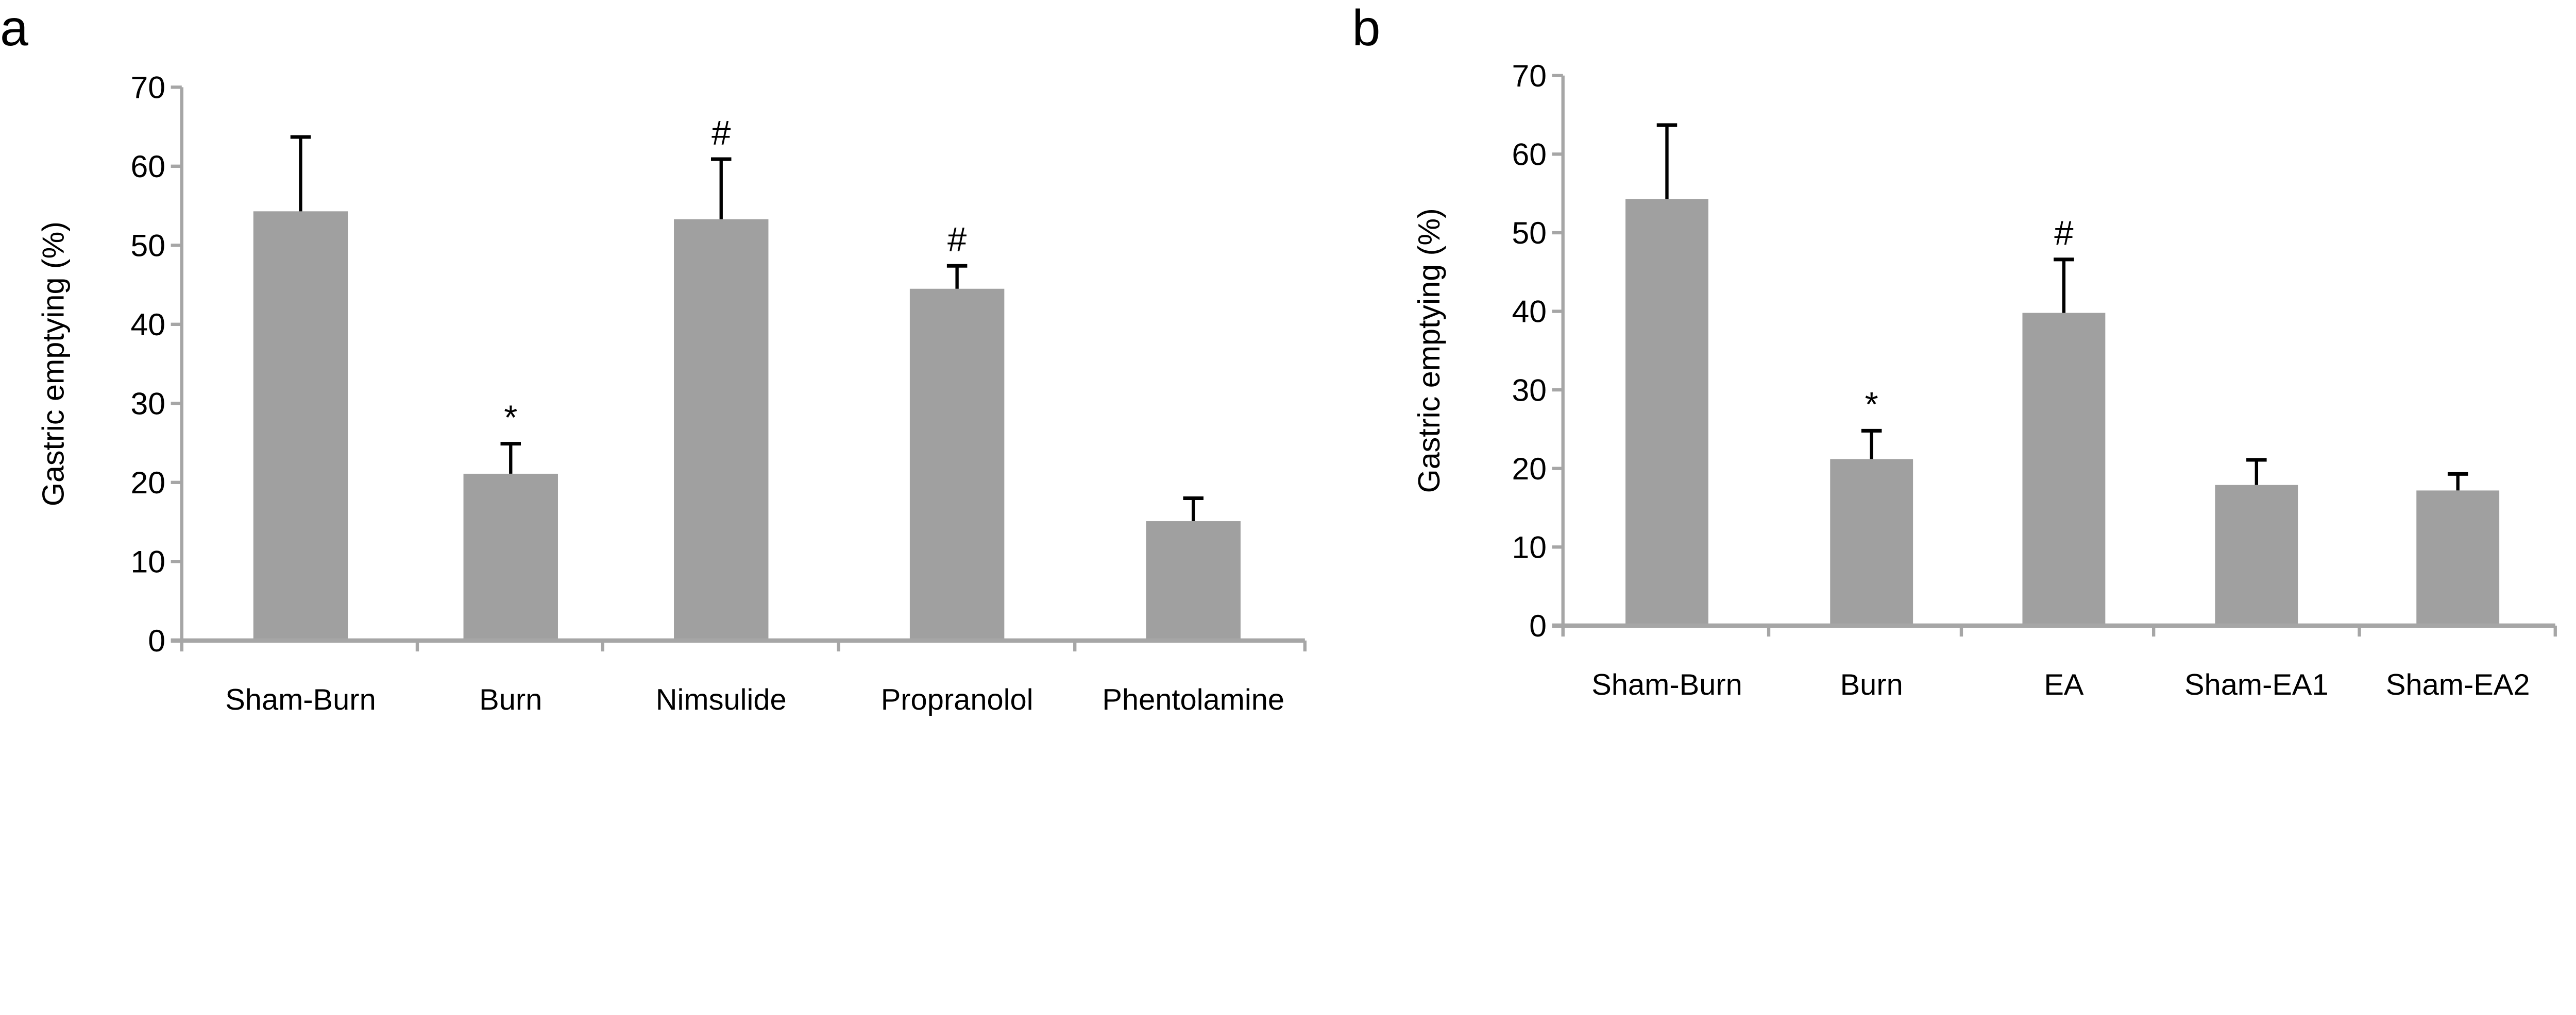  I want to click on x-tick-label: EA, so click(2064, 684).